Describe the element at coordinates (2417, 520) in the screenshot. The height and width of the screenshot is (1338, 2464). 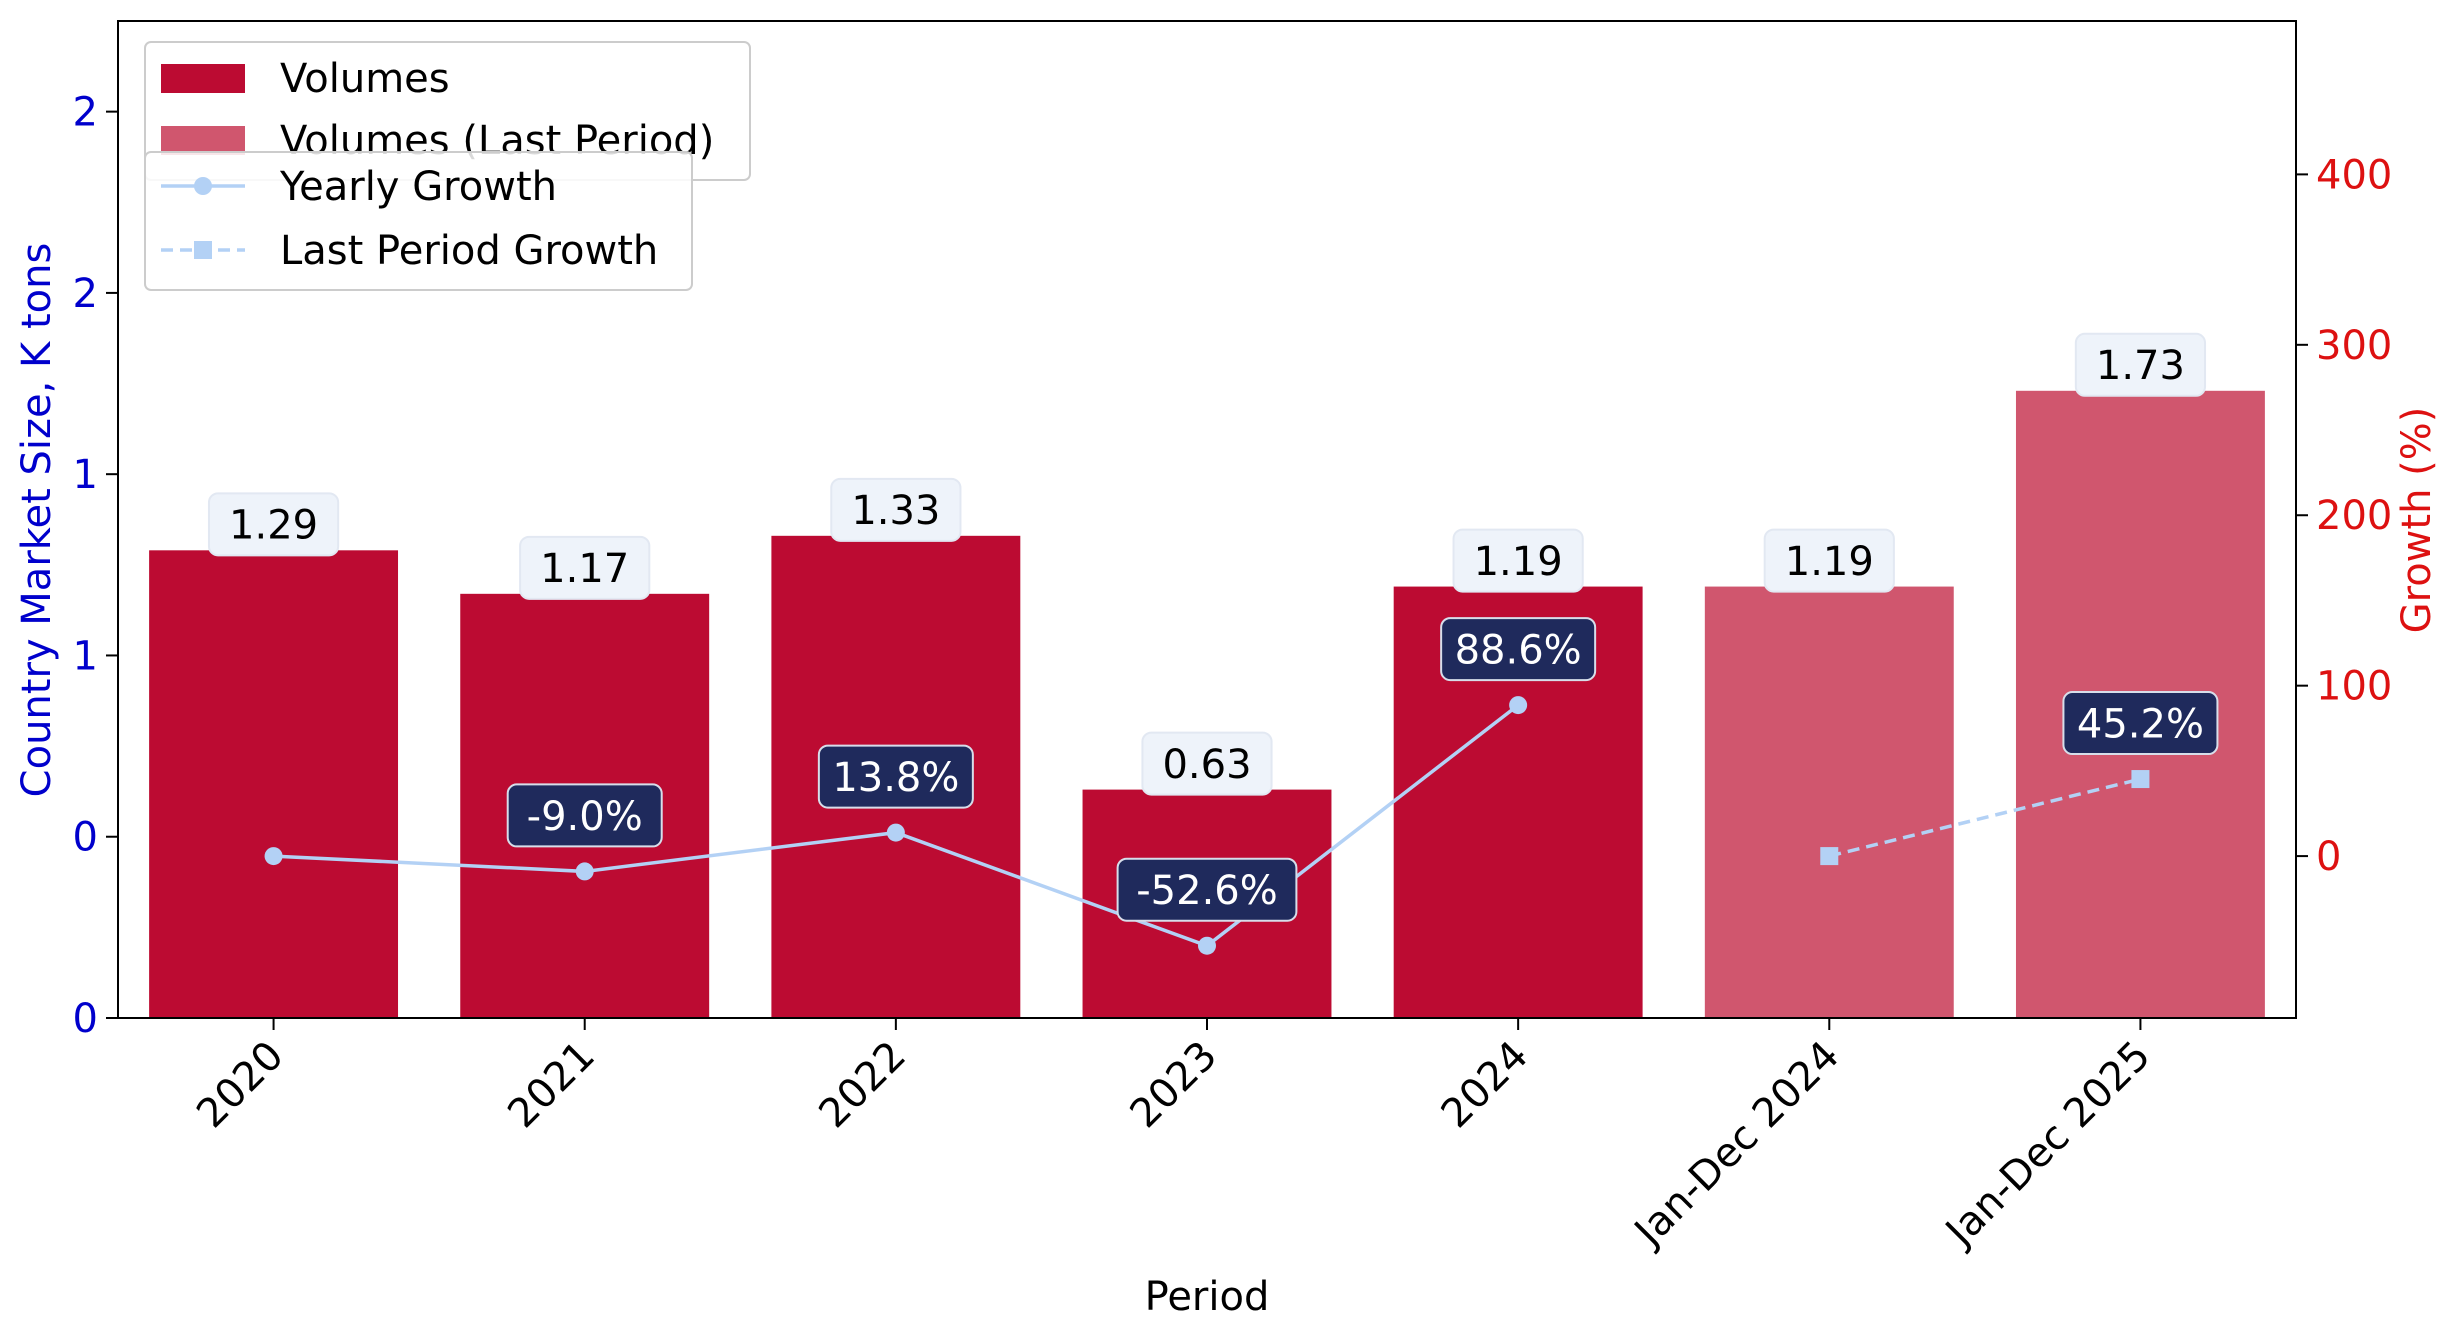
I see `y2-axis-title: Growth (%)` at that location.